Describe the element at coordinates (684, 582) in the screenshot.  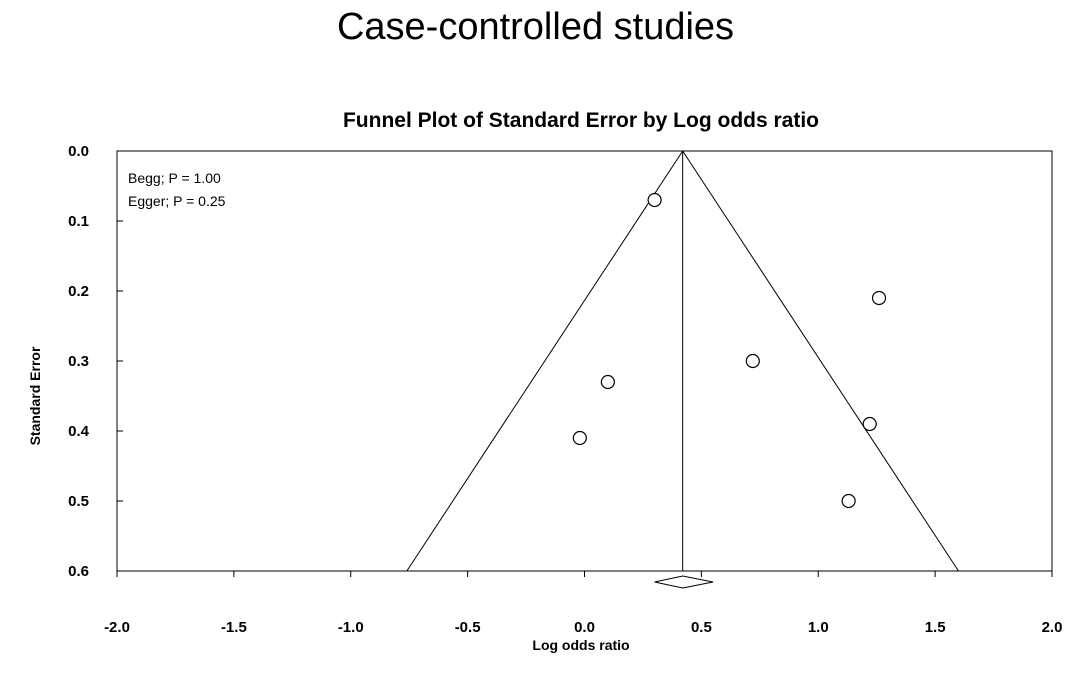
I see `summary-diamond` at that location.